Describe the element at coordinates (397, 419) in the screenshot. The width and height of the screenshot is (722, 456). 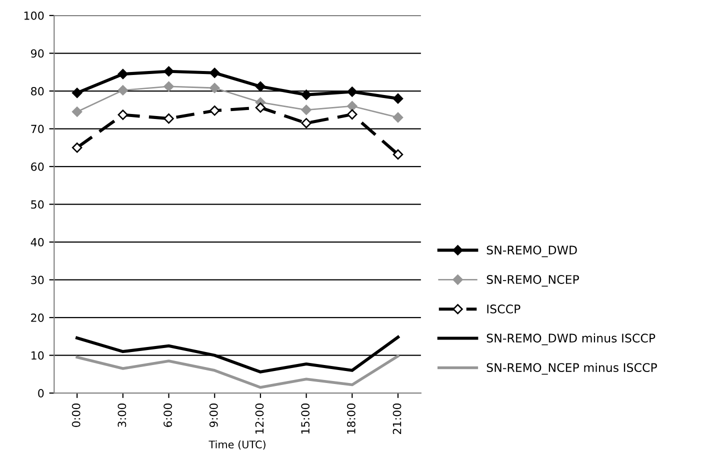
I see `x-tick-label: 21:00` at that location.